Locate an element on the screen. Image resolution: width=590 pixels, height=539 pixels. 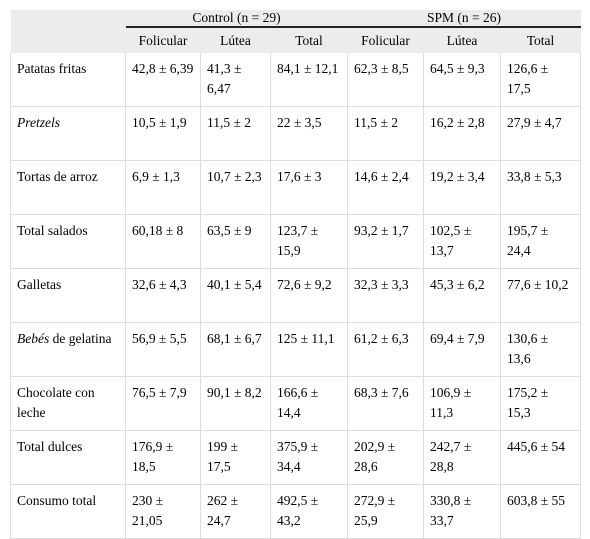
value-cell: 102,5 ± 13,7 is located at coordinates (462, 241).